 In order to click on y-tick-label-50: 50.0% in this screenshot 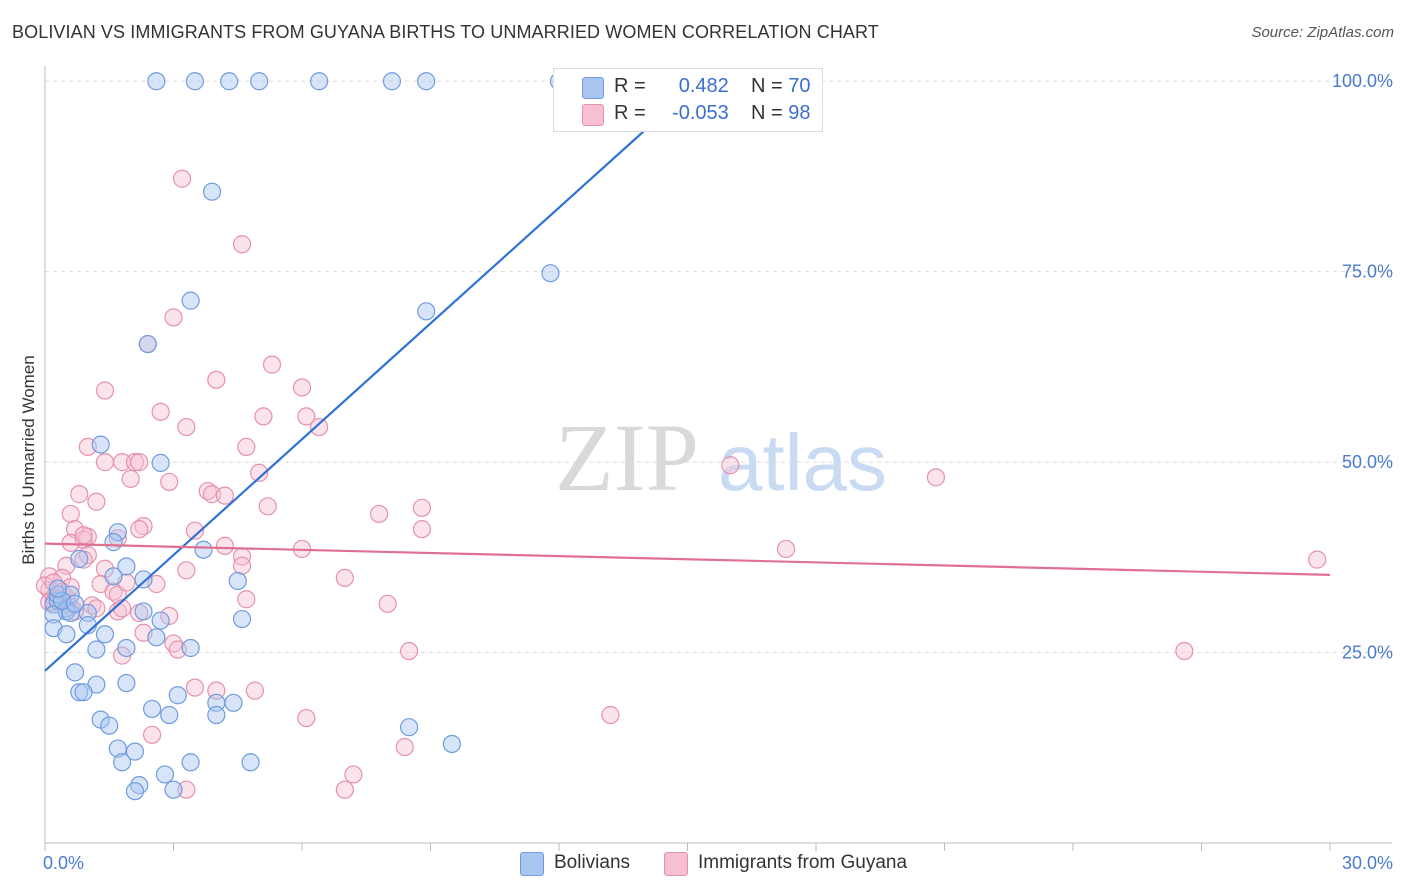, I will do `click(1367, 462)`.